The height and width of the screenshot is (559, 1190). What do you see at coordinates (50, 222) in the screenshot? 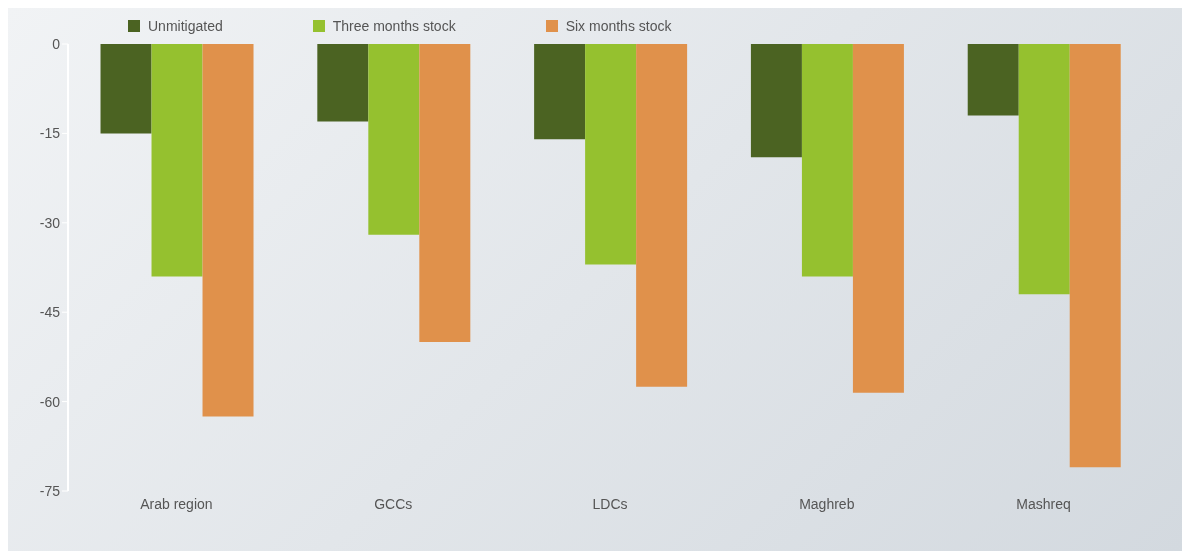
I see `y-tick-label: -30` at bounding box center [50, 222].